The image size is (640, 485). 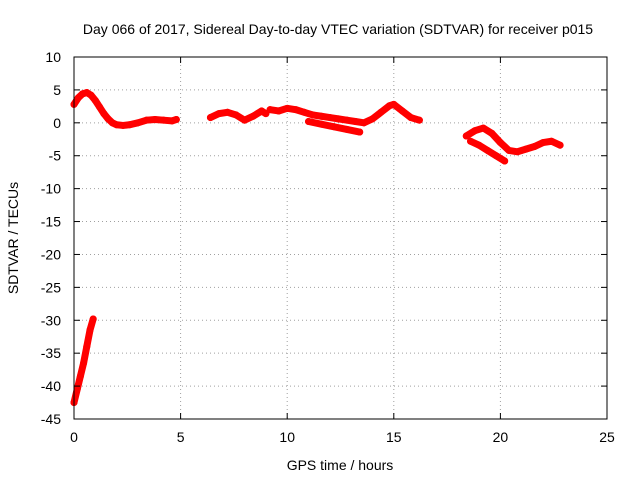 What do you see at coordinates (74, 437) in the screenshot?
I see `x-tick-label: 0` at bounding box center [74, 437].